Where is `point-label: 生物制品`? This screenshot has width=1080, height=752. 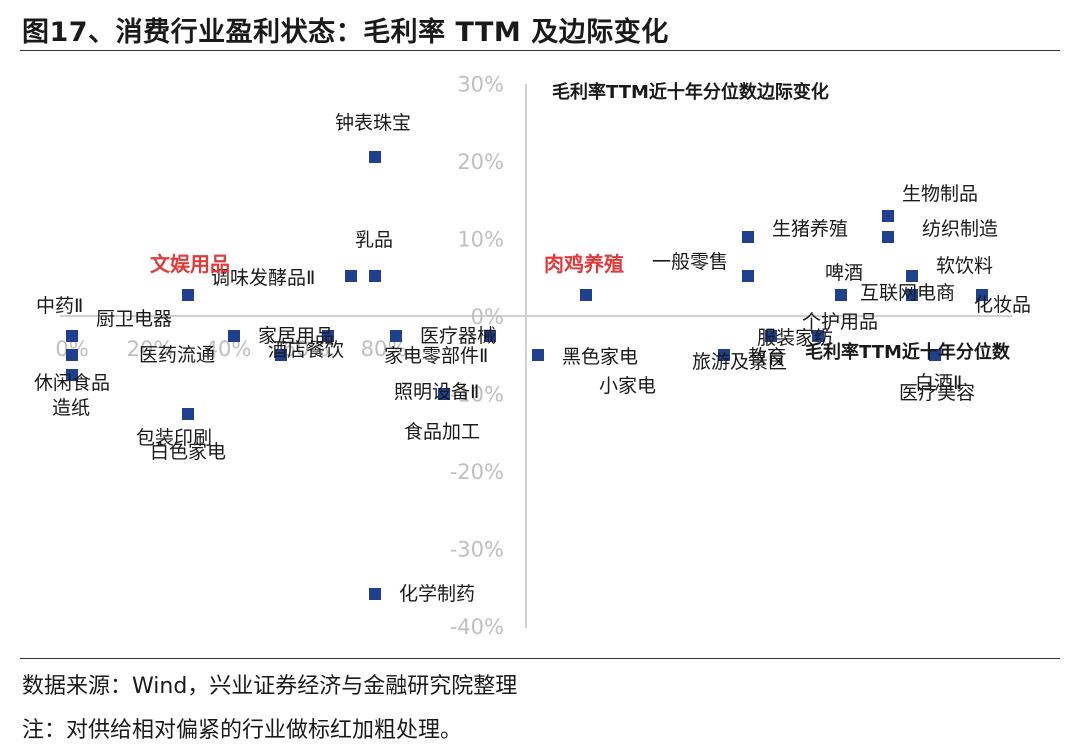
point-label: 生物制品 is located at coordinates (940, 194).